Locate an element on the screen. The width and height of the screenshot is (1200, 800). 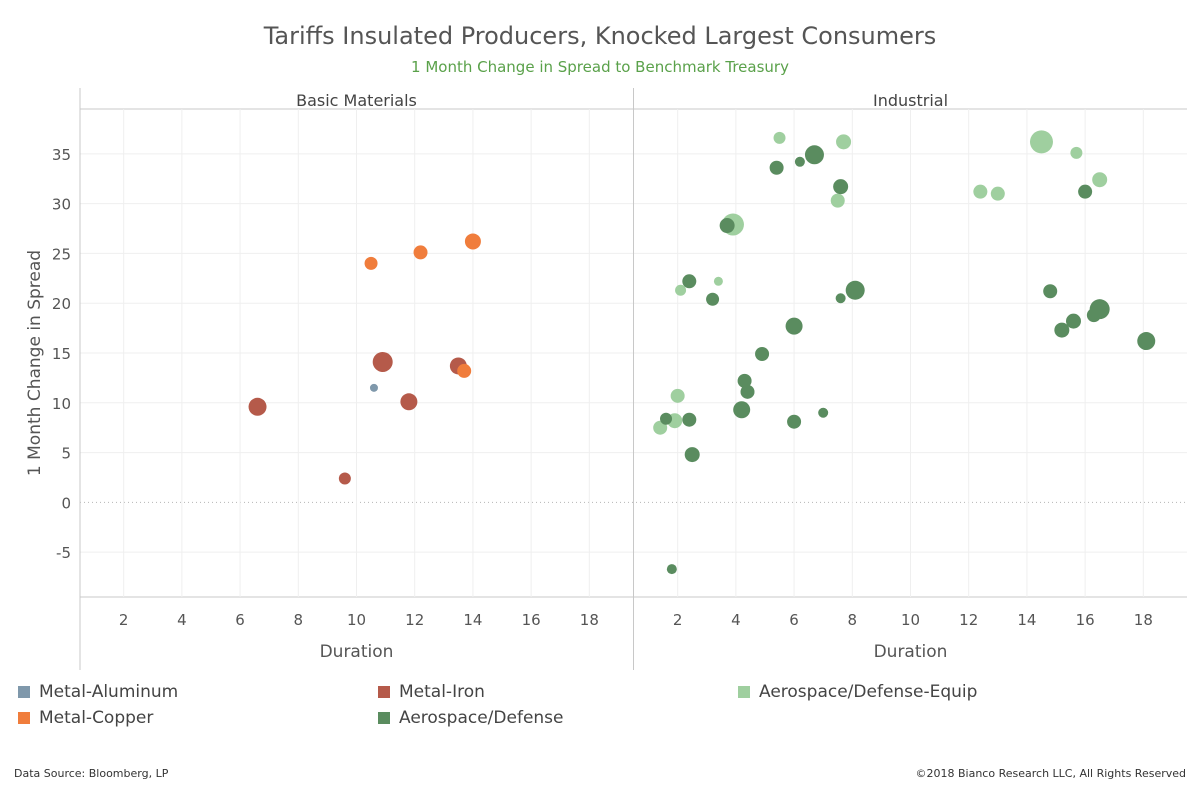
panel-title: Industrial is located at coordinates (910, 100).